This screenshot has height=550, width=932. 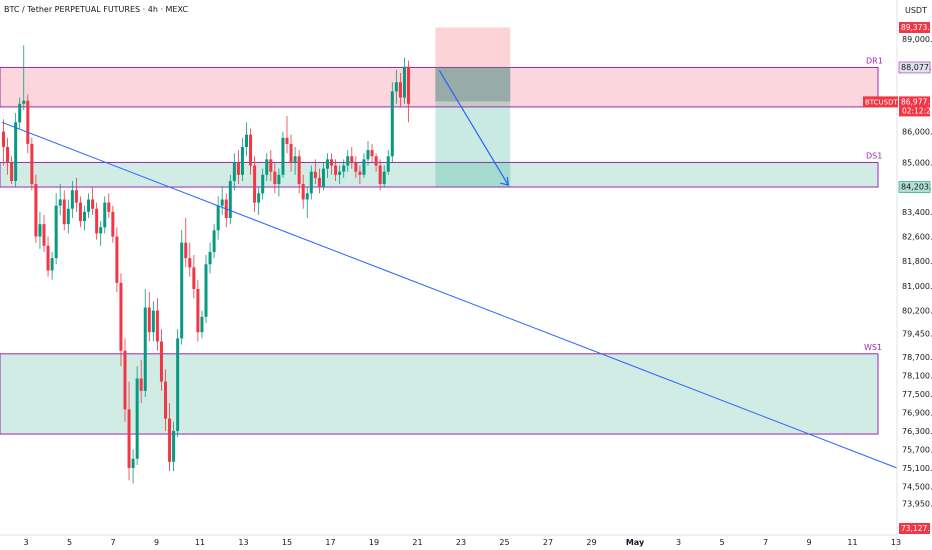 I want to click on zone-ws1, so click(x=439, y=394).